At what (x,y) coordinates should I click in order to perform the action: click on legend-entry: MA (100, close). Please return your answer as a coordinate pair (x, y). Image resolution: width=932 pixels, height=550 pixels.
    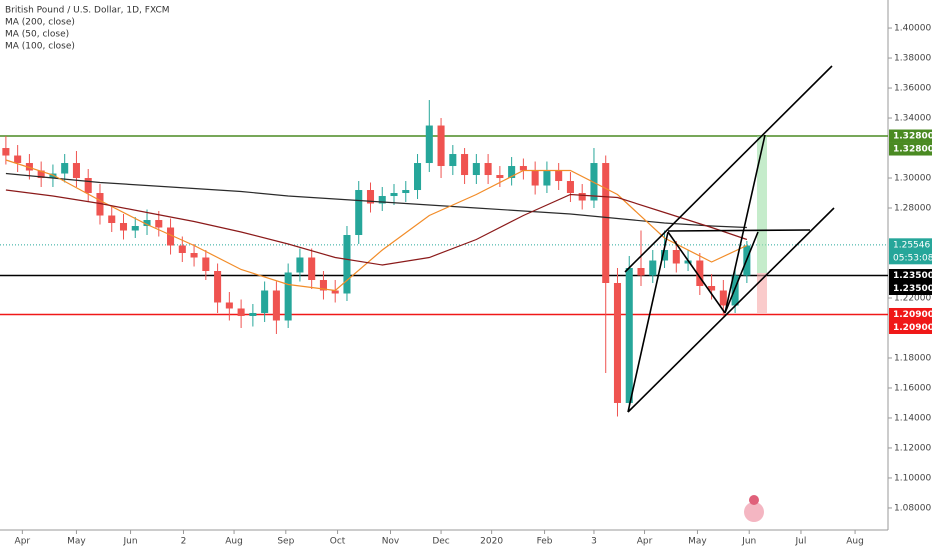
    Looking at the image, I should click on (40, 47).